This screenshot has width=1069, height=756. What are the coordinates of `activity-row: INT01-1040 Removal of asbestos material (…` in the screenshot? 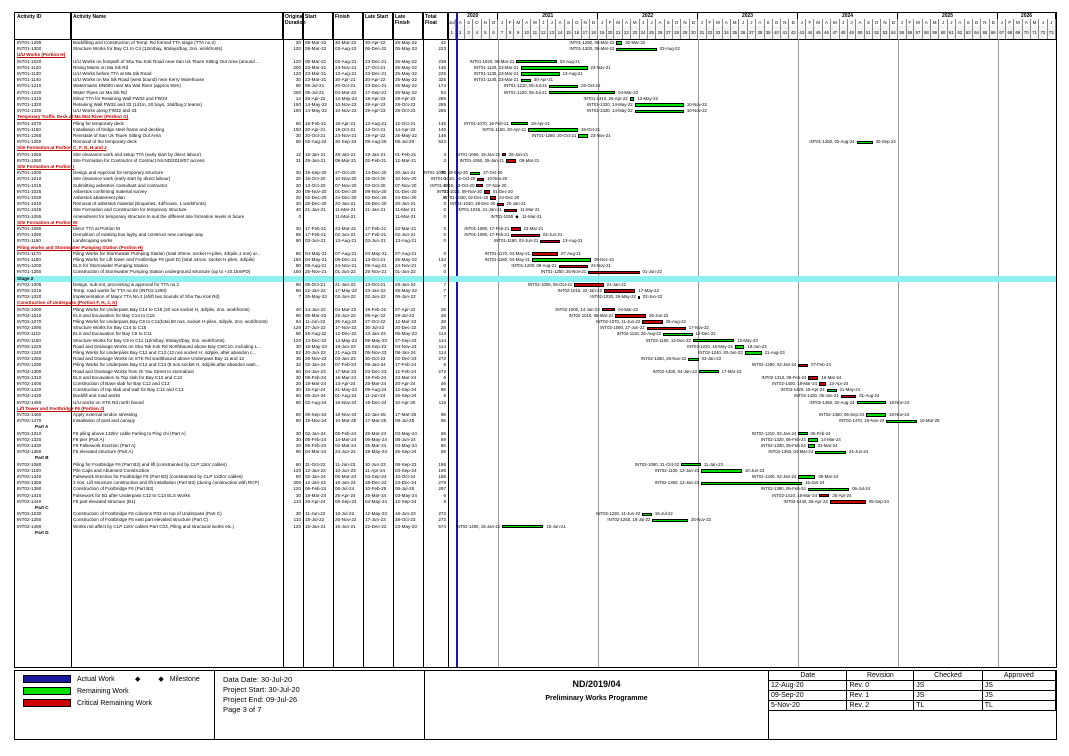 It's located at (535, 204).